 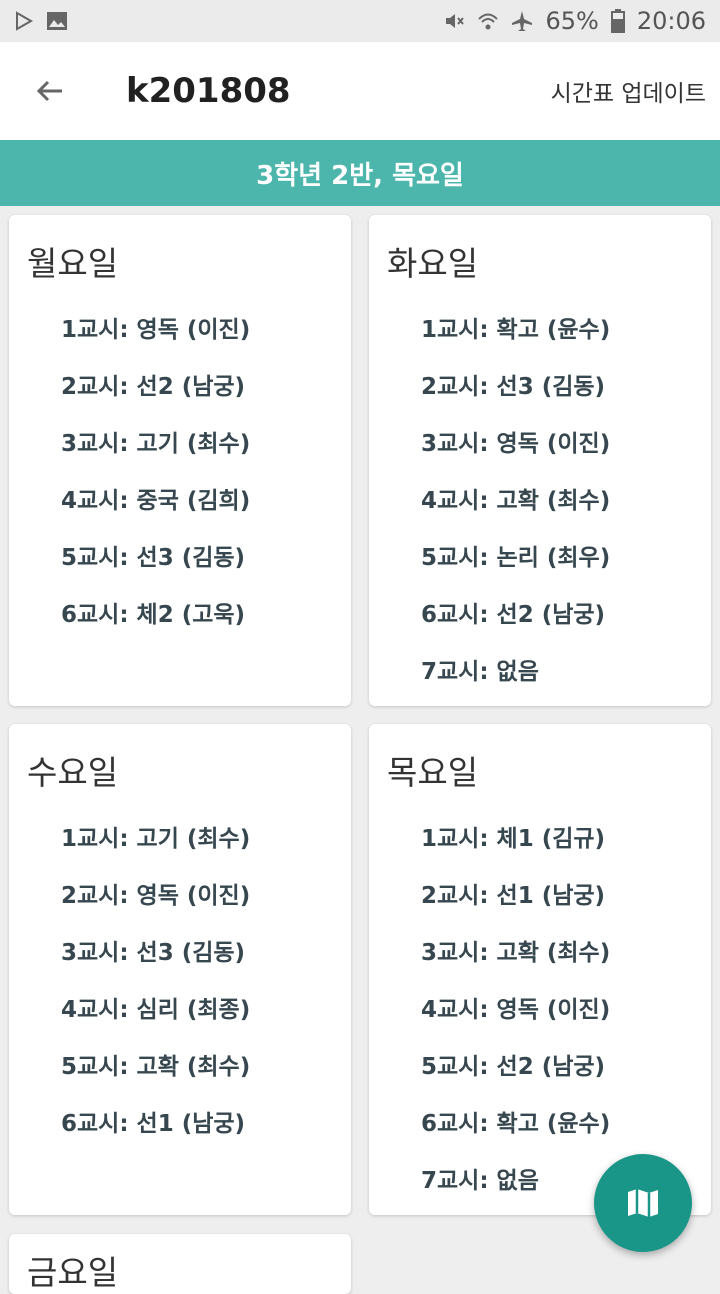 What do you see at coordinates (156, 1010) in the screenshot?
I see `period-item: 4교시: 심리 (최종)` at bounding box center [156, 1010].